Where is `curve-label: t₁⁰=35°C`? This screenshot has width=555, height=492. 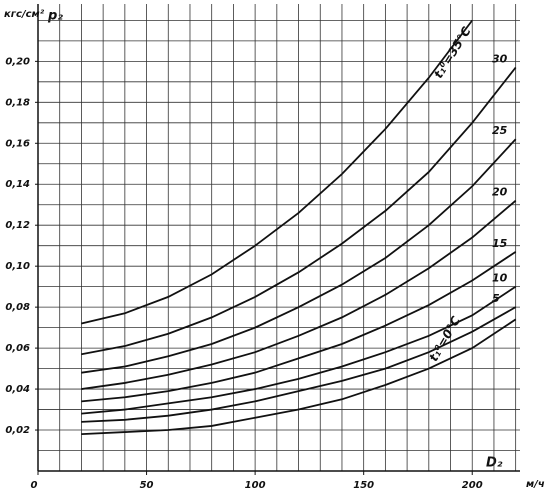 curve-label: t₁⁰=35°C is located at coordinates (452, 52).